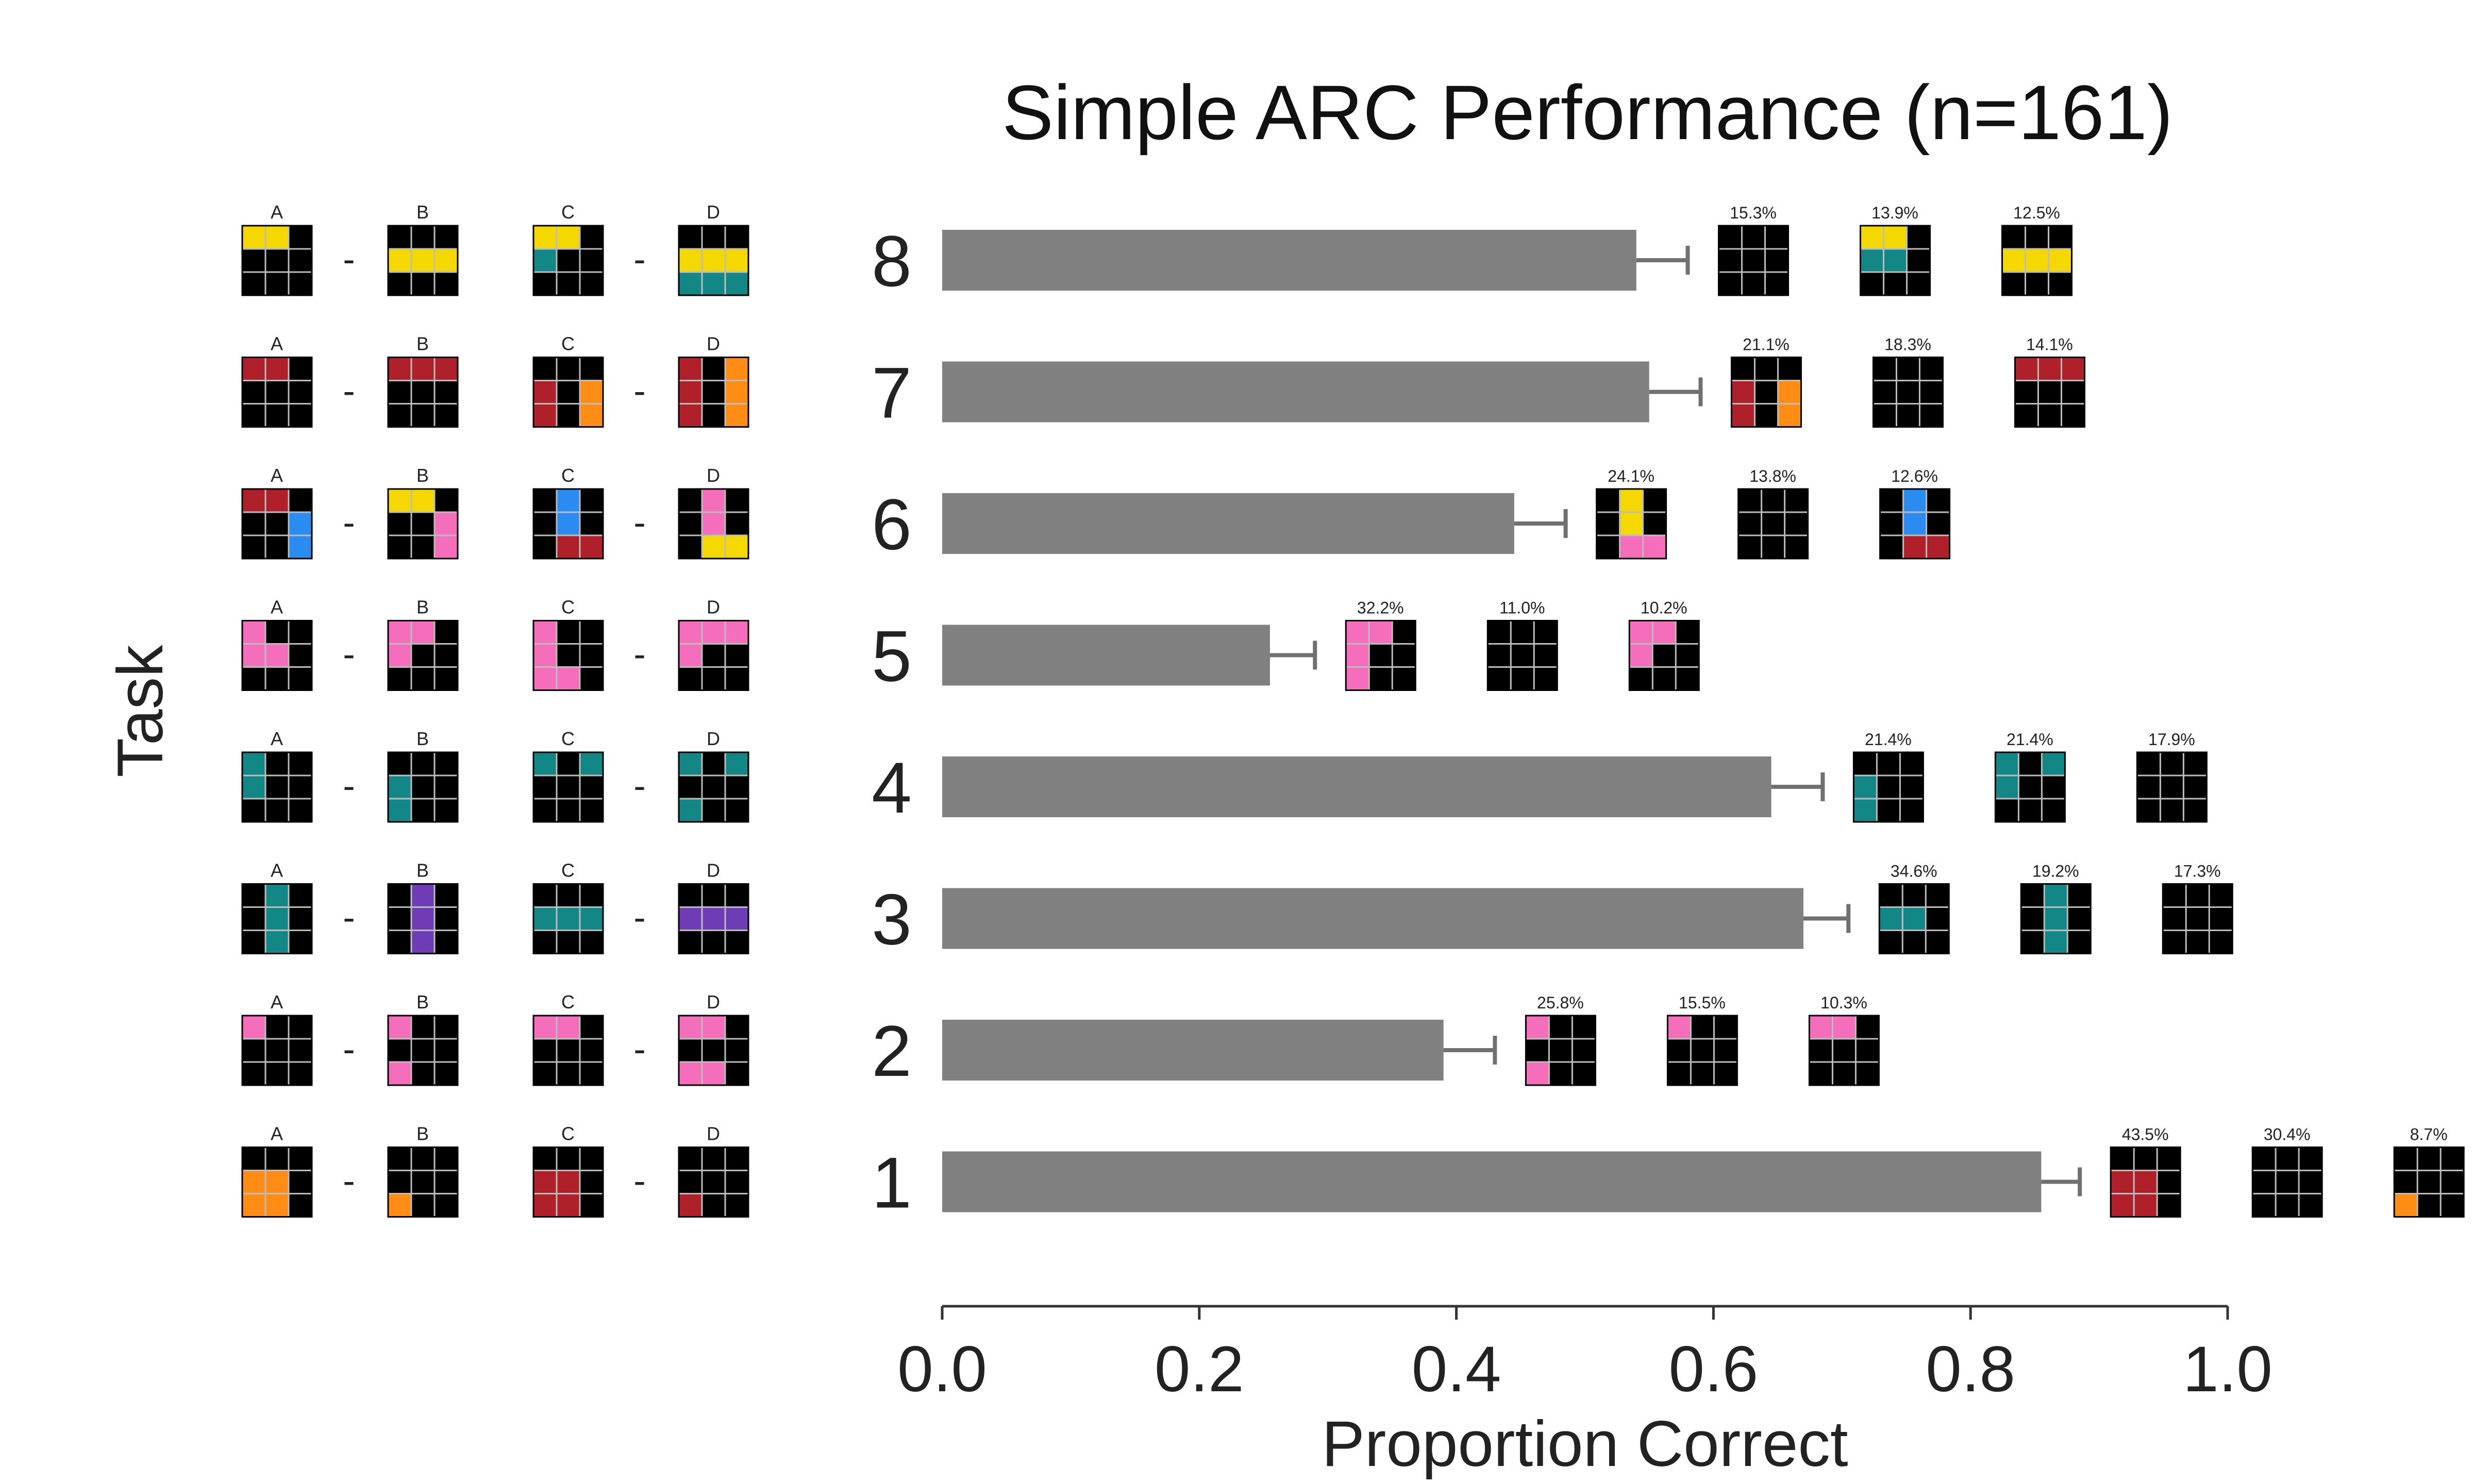 The width and height of the screenshot is (2474, 1484). Describe the element at coordinates (2227, 1369) in the screenshot. I see `x-tick-label: 1.0` at that location.